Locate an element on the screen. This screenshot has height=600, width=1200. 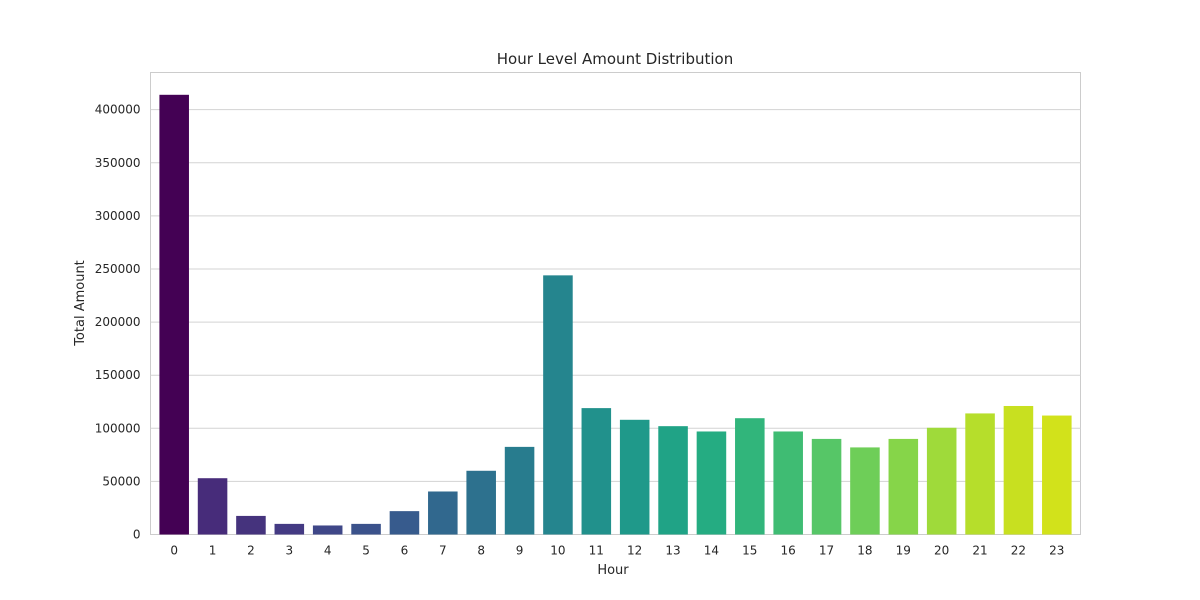
x-tick-label: 13 is located at coordinates (672, 551).